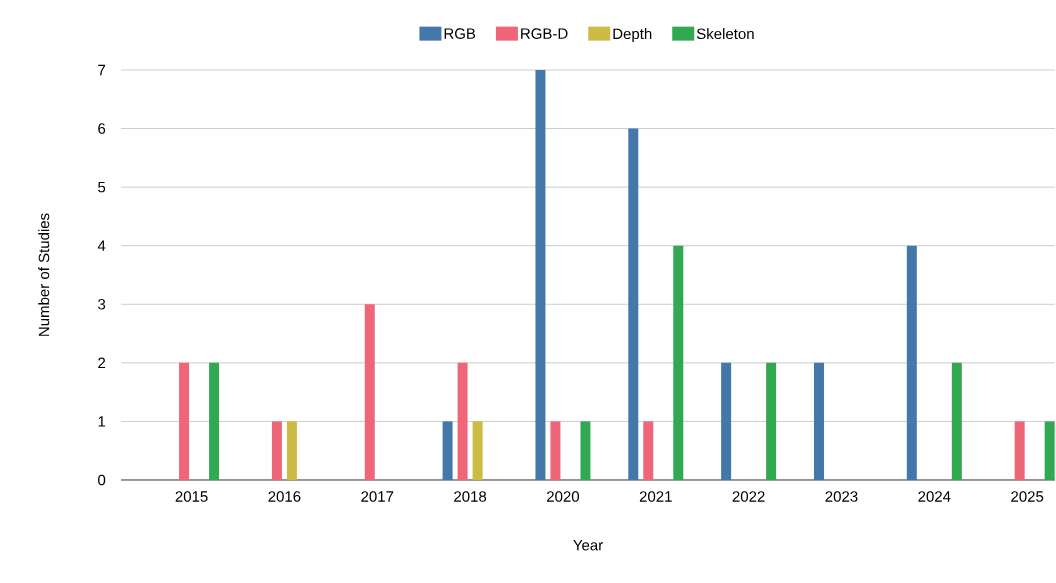 The image size is (1056, 583). What do you see at coordinates (841, 496) in the screenshot?
I see `x-tick-label: 2023` at bounding box center [841, 496].